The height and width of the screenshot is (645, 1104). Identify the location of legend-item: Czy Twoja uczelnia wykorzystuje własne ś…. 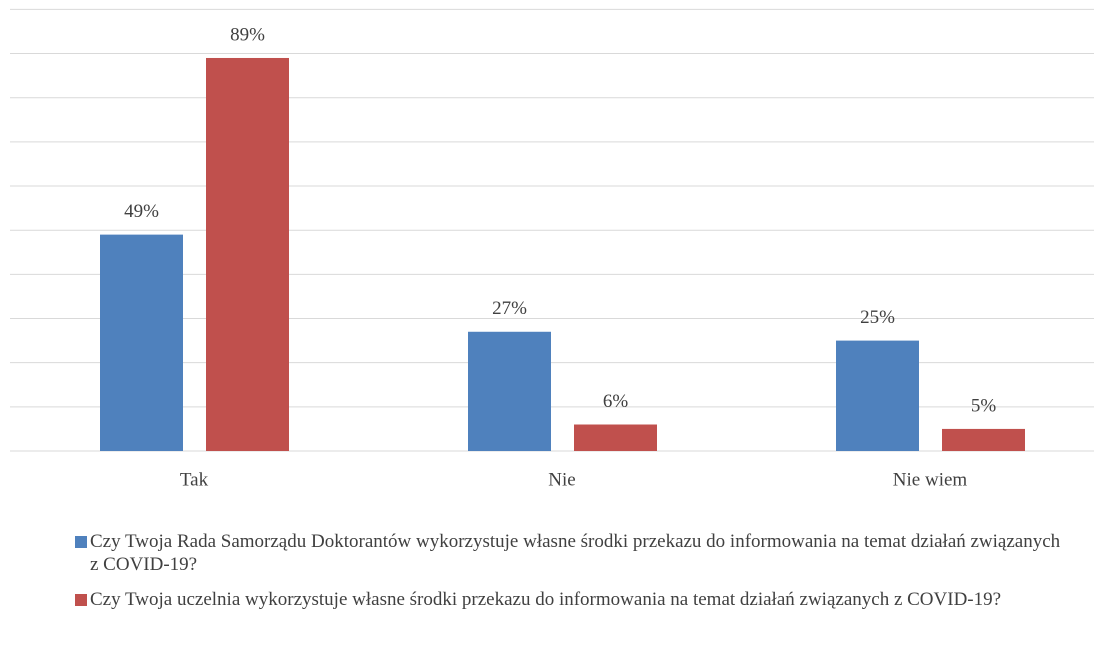
(570, 599).